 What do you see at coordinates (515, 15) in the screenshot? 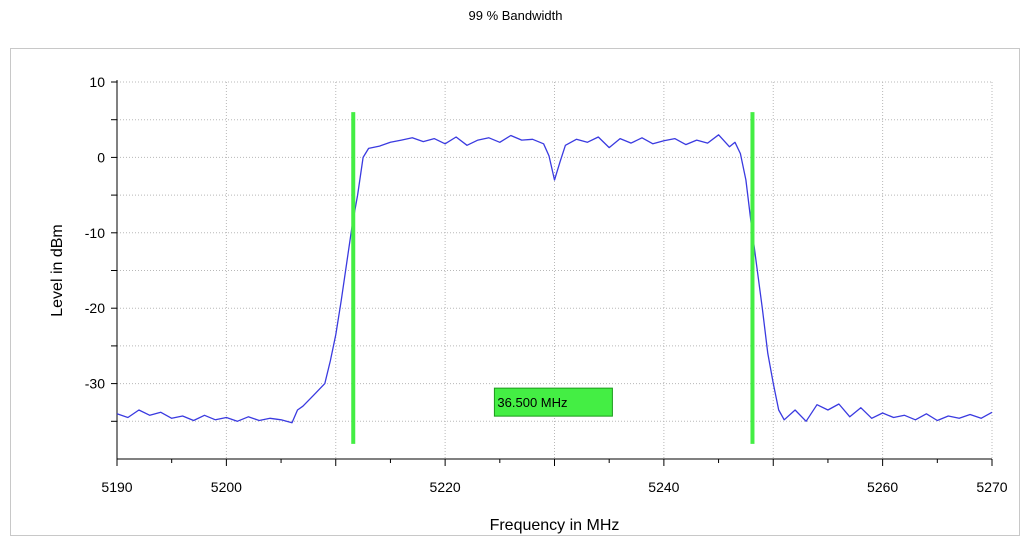
I see `chart-title: 99 % Bandwidth` at bounding box center [515, 15].